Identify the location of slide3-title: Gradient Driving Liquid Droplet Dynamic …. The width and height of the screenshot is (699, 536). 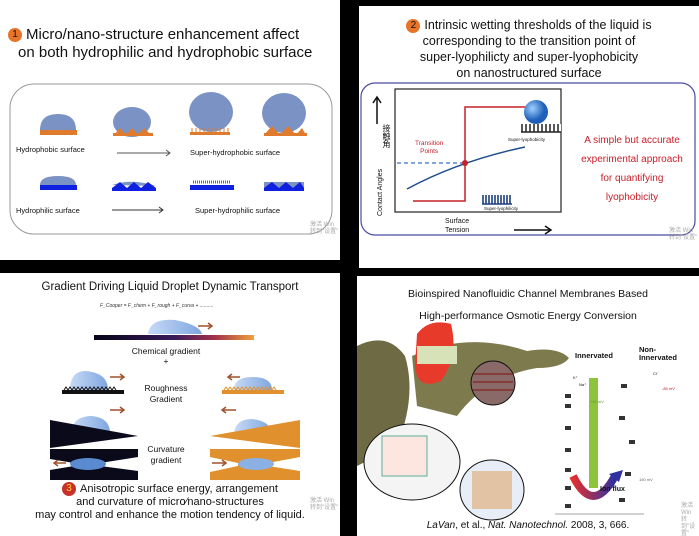
(170, 287).